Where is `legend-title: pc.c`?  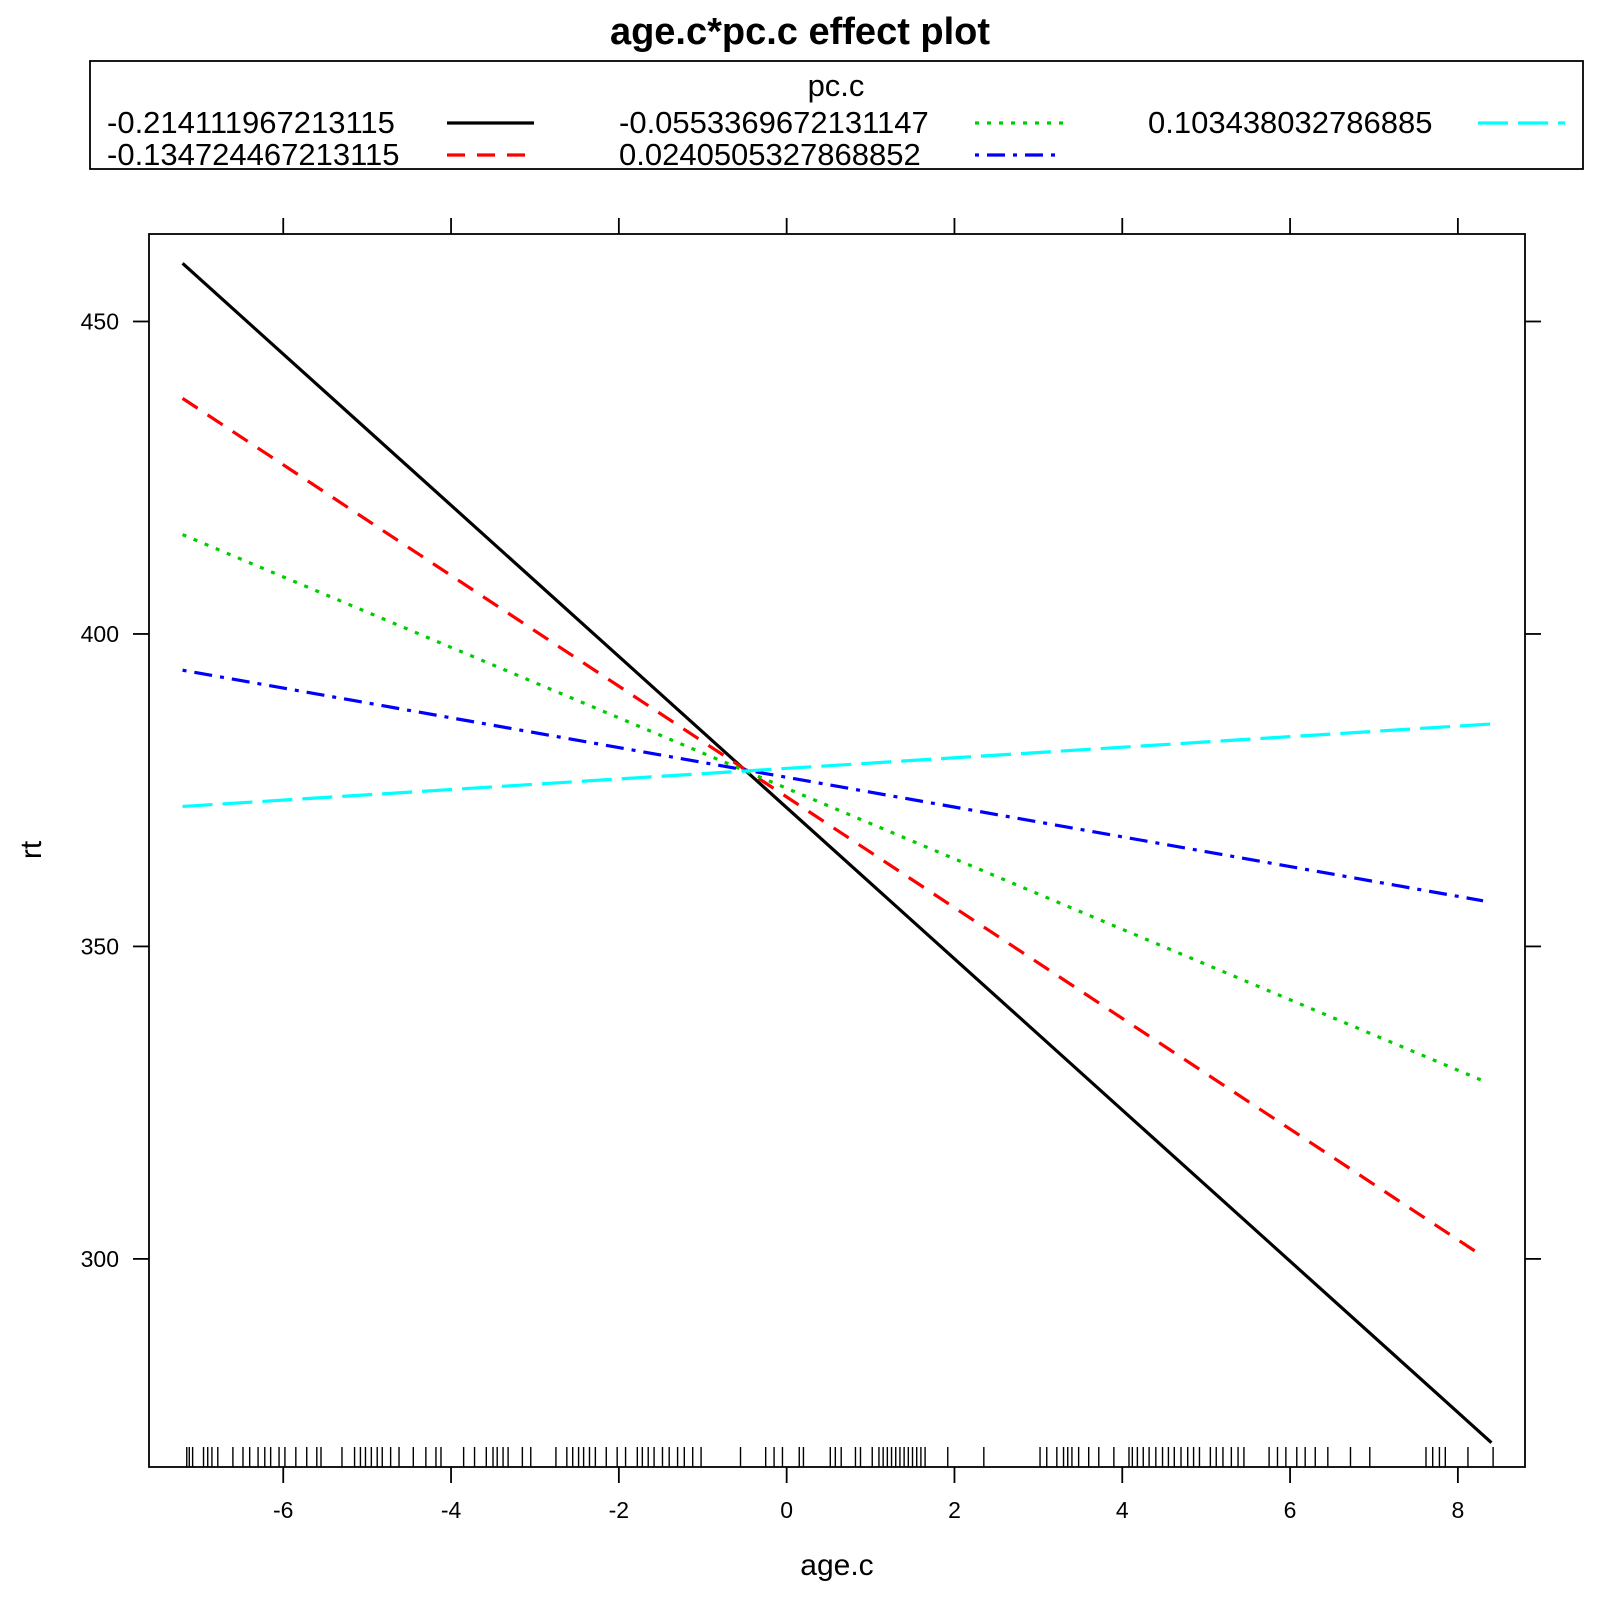
legend-title: pc.c is located at coordinates (836, 85).